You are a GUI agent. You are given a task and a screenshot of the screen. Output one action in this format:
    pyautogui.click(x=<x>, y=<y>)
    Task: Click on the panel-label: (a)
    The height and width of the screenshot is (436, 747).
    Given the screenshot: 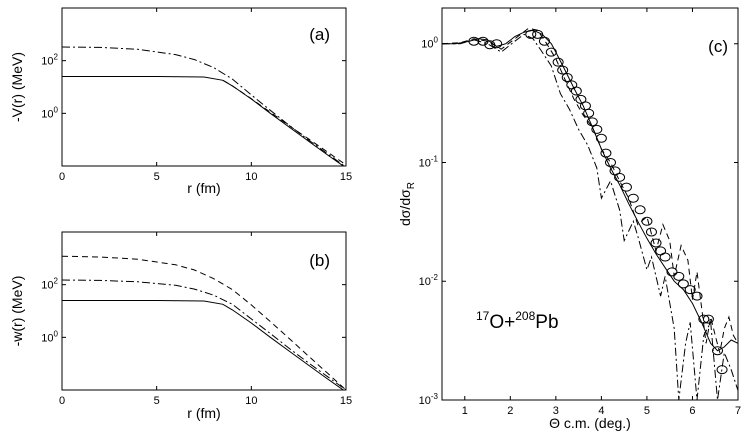 What is the action you would take?
    pyautogui.click(x=319, y=34)
    